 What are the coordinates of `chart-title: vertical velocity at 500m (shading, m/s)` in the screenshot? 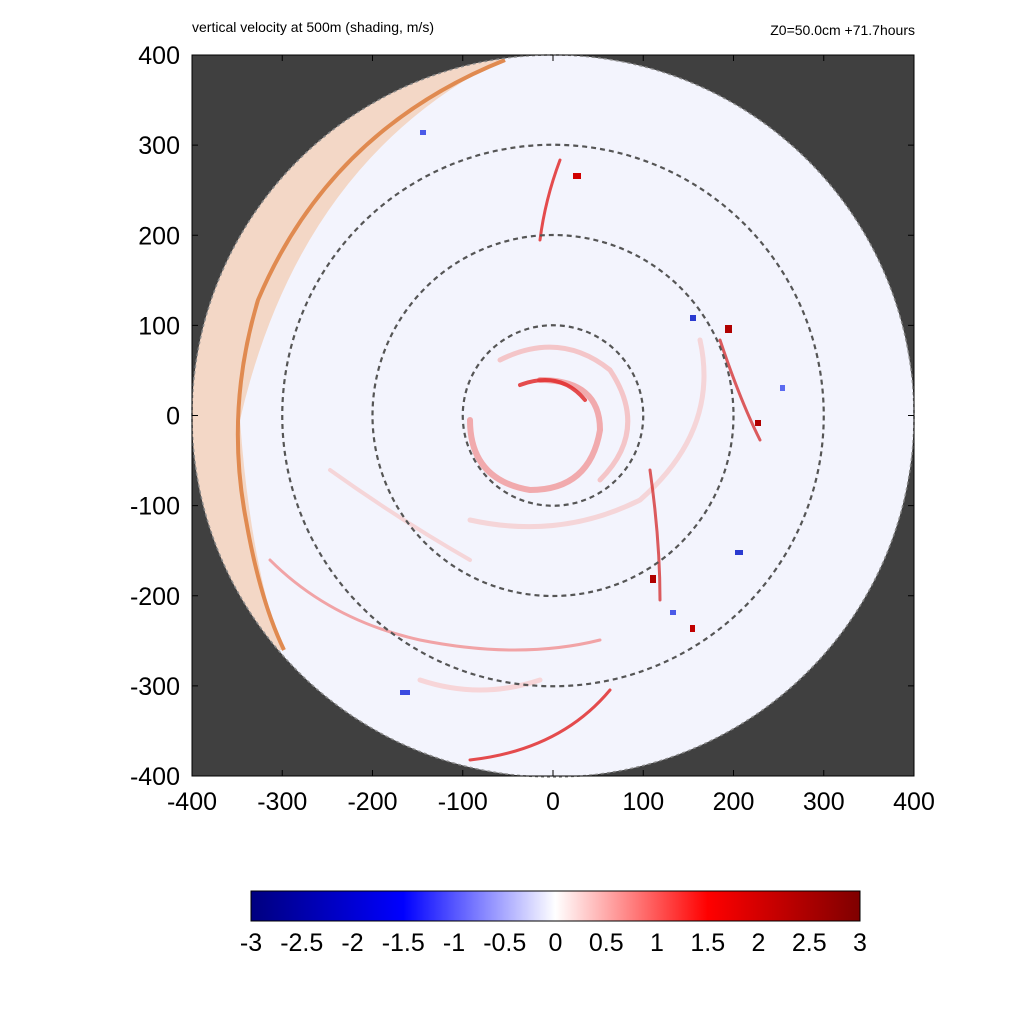 It's located at (313, 27).